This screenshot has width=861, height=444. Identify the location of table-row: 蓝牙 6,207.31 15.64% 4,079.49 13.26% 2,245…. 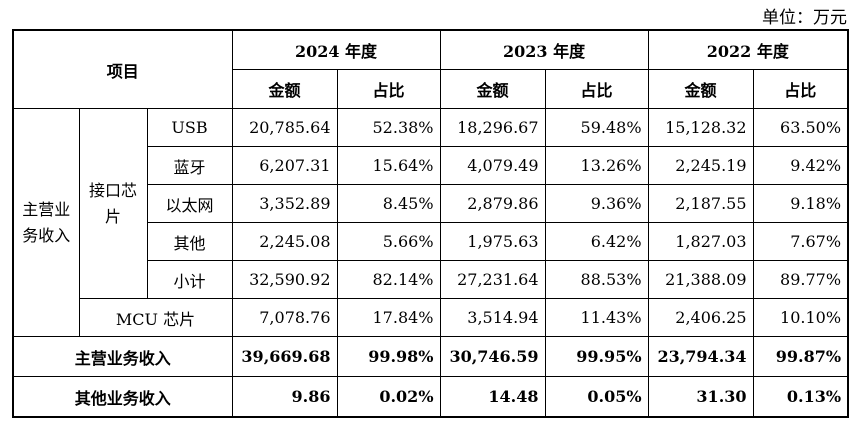
(431, 165).